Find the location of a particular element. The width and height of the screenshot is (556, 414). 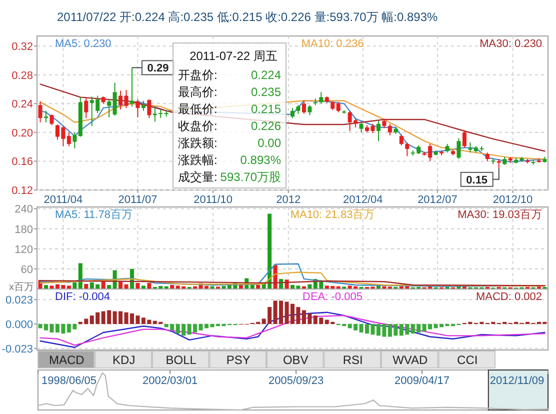

y-tick-label: 60 is located at coordinates (26, 270).